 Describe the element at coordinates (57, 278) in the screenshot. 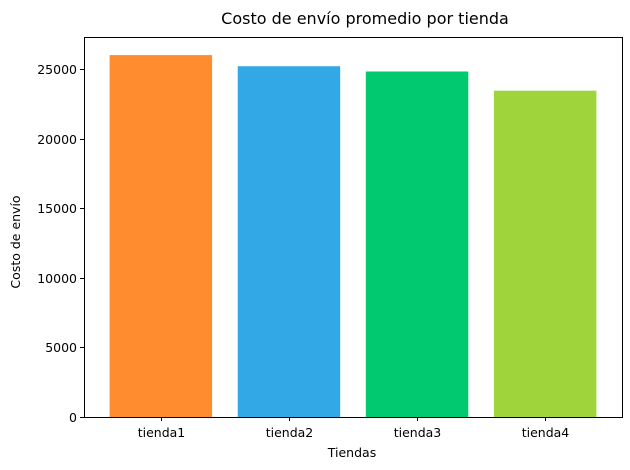

I see `y-tick-label: 10000` at that location.